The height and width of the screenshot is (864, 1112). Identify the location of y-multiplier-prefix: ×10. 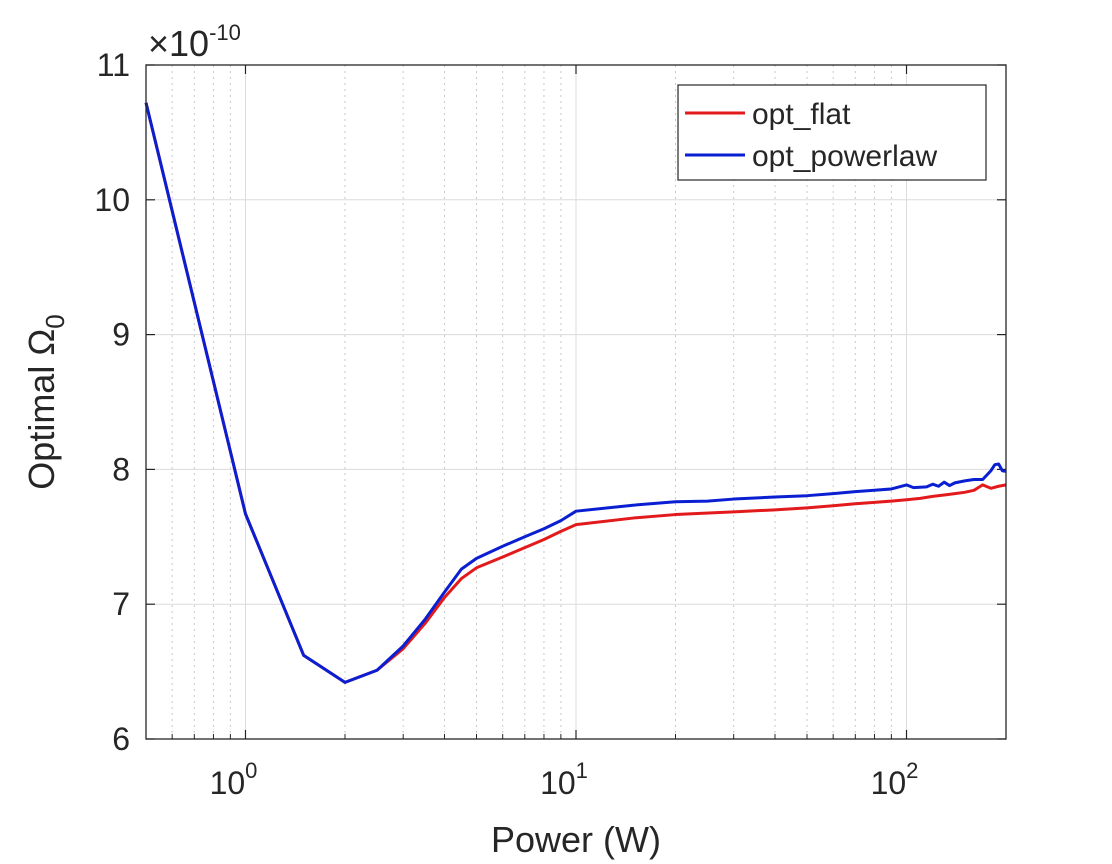
(178, 43).